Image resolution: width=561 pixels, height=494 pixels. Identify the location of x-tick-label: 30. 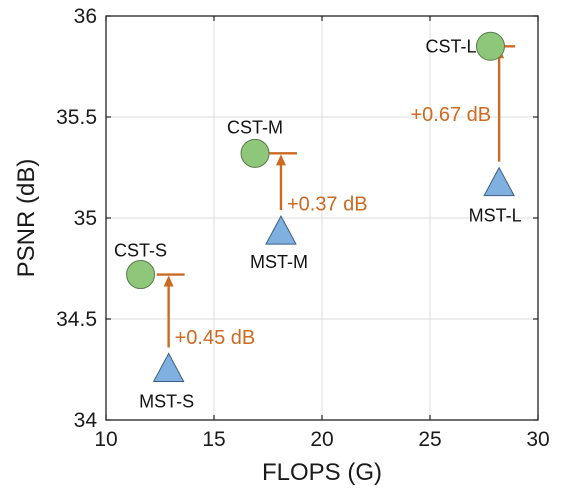
(537, 439).